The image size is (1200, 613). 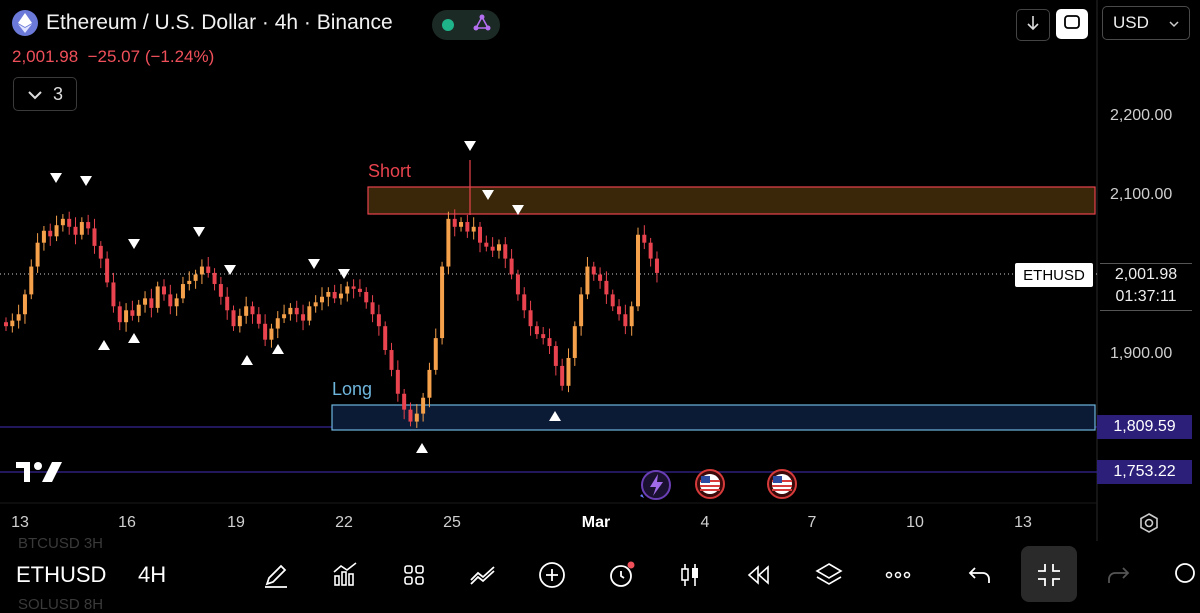 What do you see at coordinates (1131, 22) in the screenshot?
I see `currency-value: USD` at bounding box center [1131, 22].